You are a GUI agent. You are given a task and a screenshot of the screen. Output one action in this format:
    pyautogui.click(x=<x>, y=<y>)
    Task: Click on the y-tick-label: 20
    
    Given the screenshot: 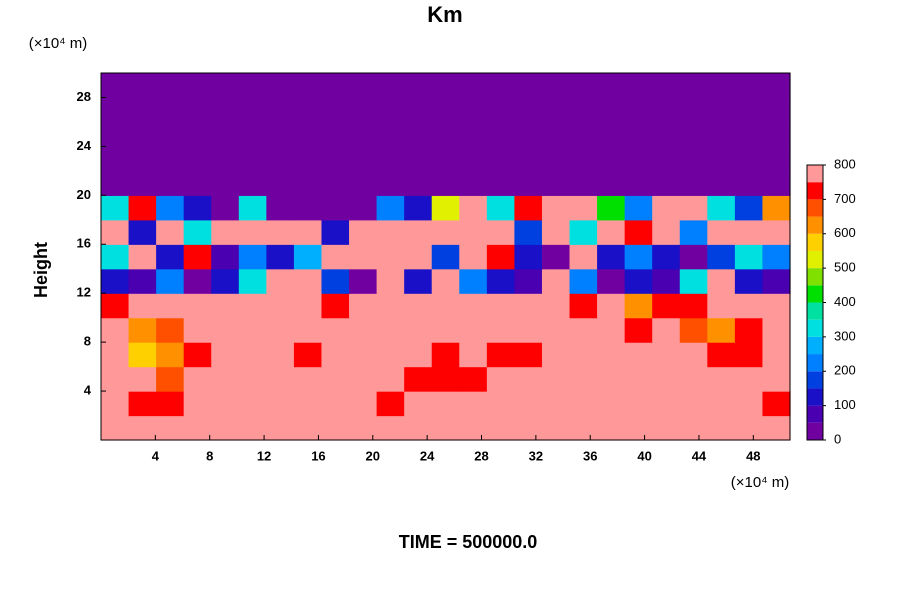 What is the action you would take?
    pyautogui.click(x=84, y=194)
    